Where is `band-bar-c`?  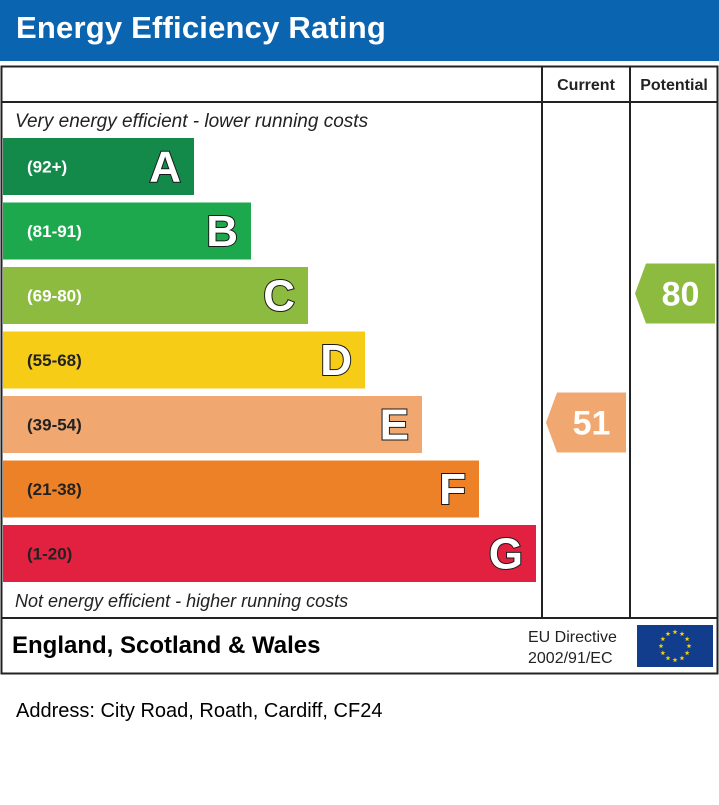
band-bar-c is located at coordinates (155, 295).